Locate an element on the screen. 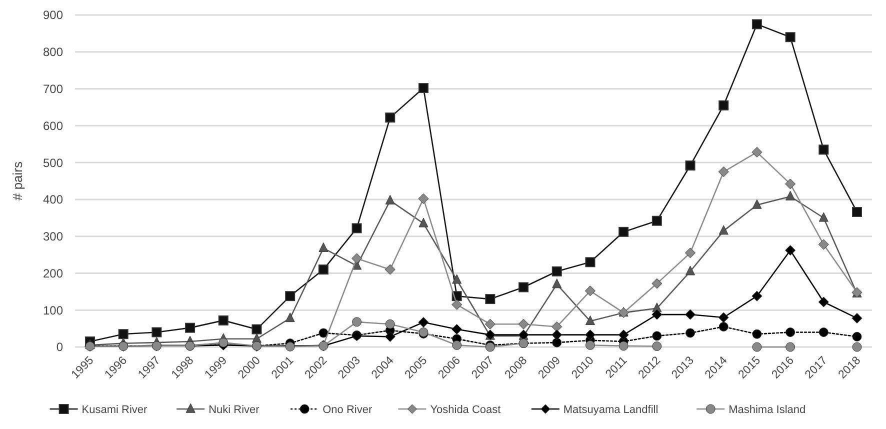 Image resolution: width=886 pixels, height=429 pixels. legend-label: Matsuyama Landfill is located at coordinates (610, 410).